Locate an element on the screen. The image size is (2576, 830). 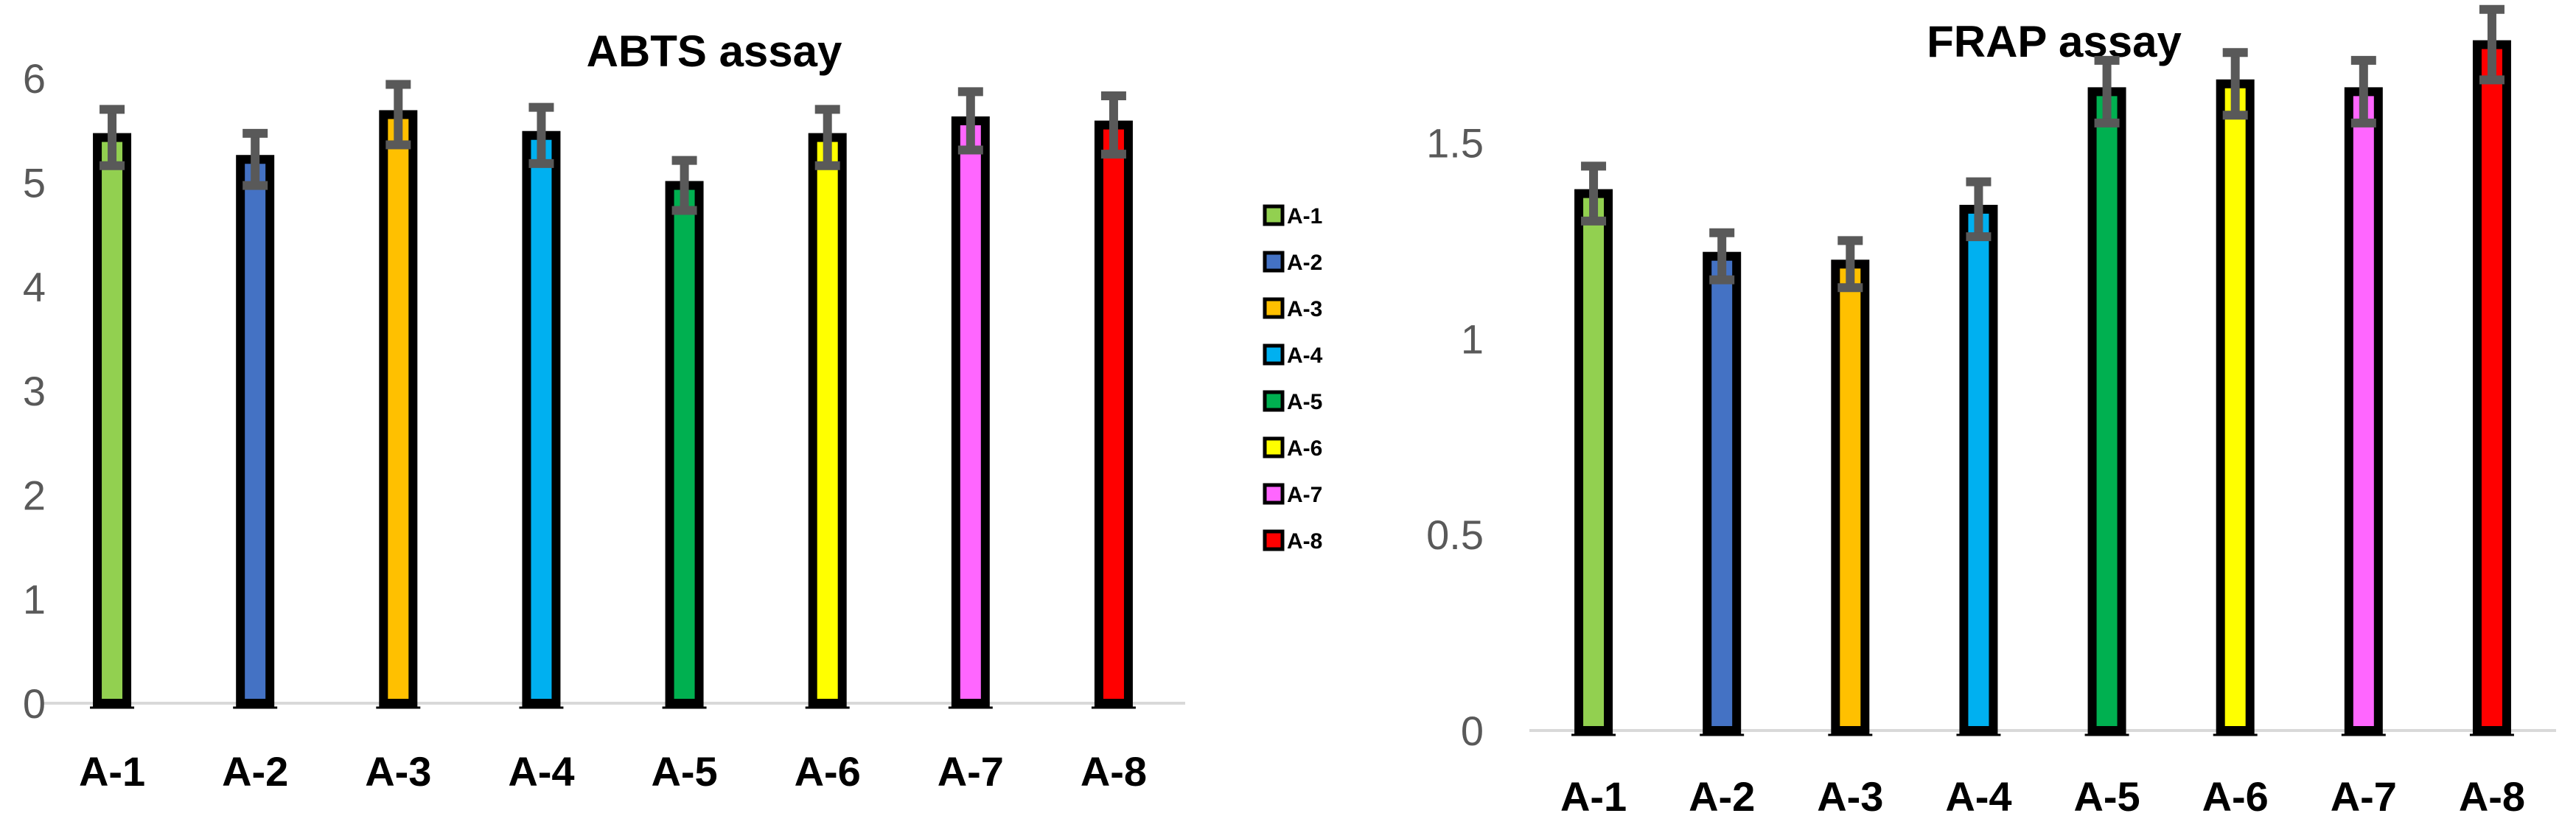
abts-x-tick-label: A-1 is located at coordinates (112, 771).